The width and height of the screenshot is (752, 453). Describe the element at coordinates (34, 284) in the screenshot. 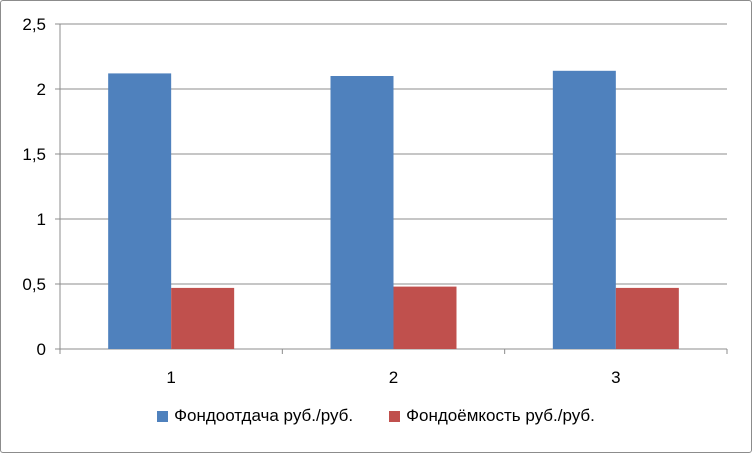

I see `y-tick-label: 0,5` at that location.